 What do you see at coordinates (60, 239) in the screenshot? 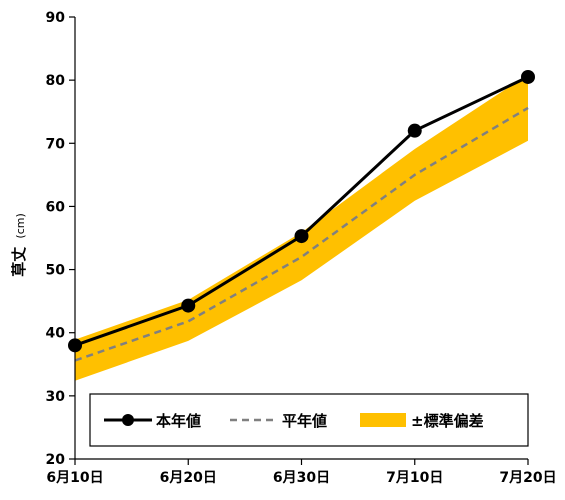
I see `y-axis-ticks: 20 30 40 50 60 70 80 90` at bounding box center [60, 239].